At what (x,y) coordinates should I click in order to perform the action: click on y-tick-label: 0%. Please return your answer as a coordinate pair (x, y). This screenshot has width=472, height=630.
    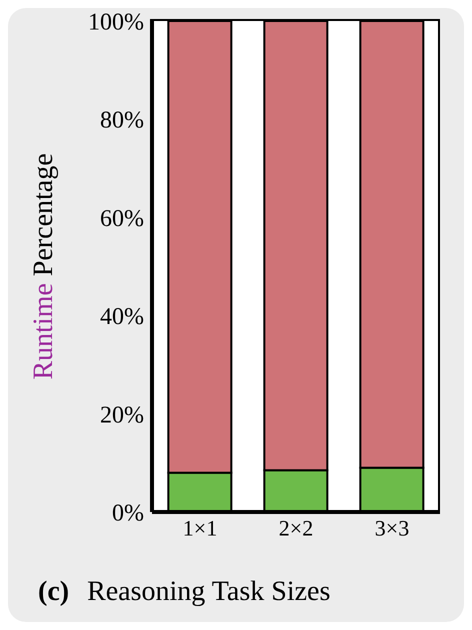
    Looking at the image, I should click on (128, 513).